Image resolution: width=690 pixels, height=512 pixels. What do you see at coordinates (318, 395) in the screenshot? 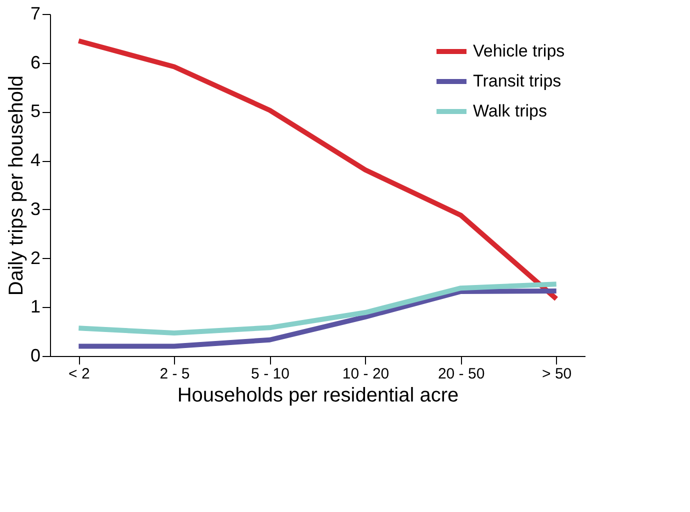
I see `x-axis-title: Households per residential acre` at bounding box center [318, 395].